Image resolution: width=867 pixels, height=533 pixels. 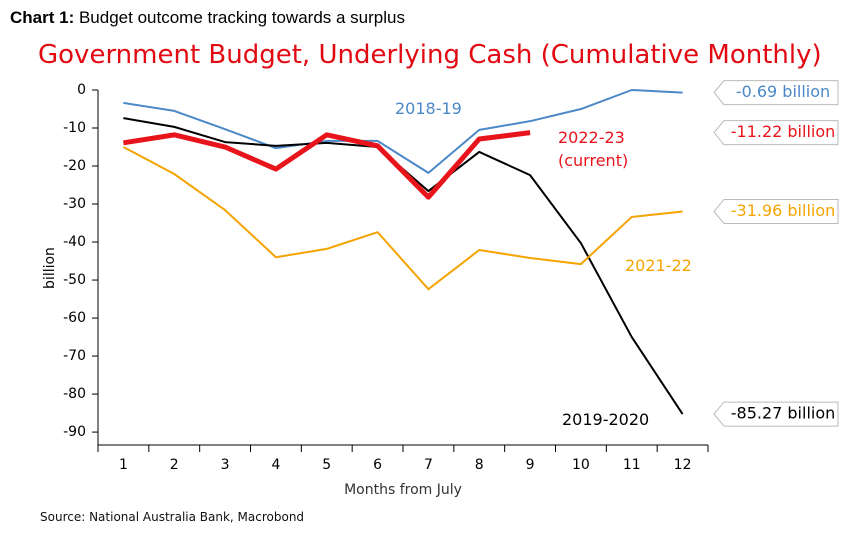 I want to click on x-axis-label: Months from July, so click(x=403, y=490).